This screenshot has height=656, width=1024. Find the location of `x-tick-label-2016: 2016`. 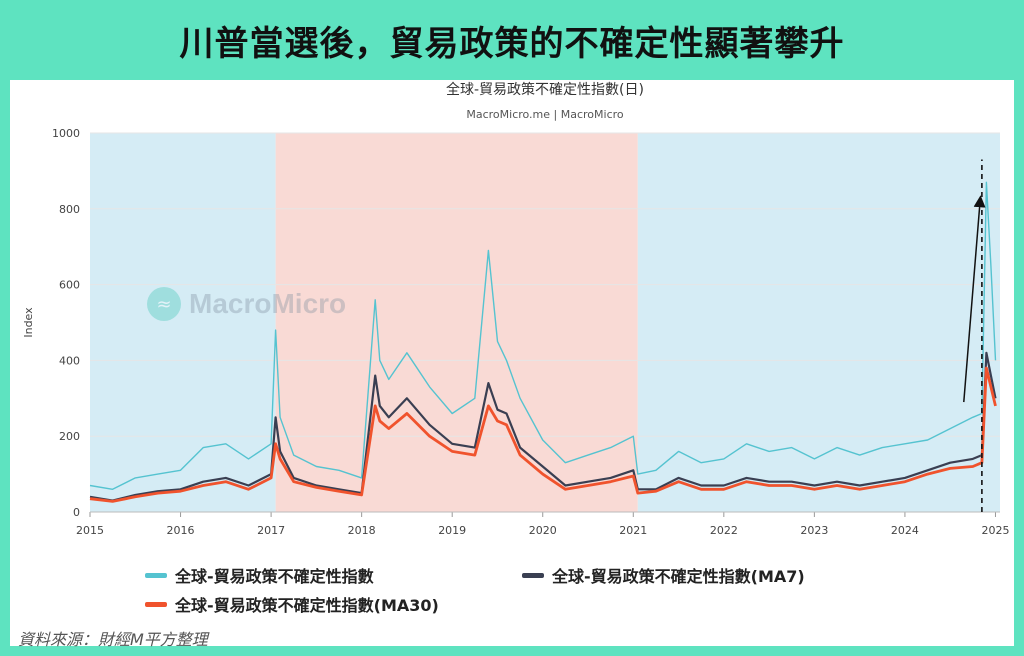

x-tick-label-2016: 2016 is located at coordinates (181, 530).